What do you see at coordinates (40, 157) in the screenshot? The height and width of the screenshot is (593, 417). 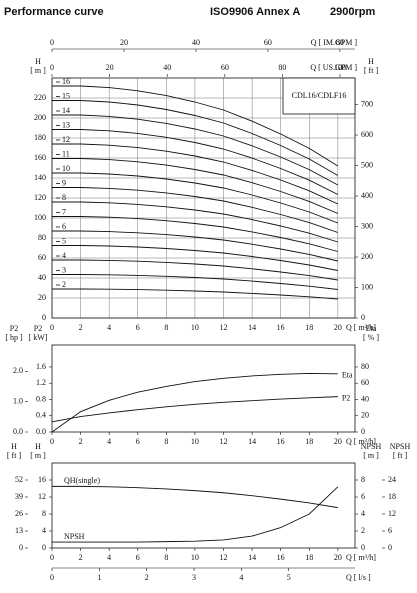 I see `y-tick-label: 160` at bounding box center [40, 157].